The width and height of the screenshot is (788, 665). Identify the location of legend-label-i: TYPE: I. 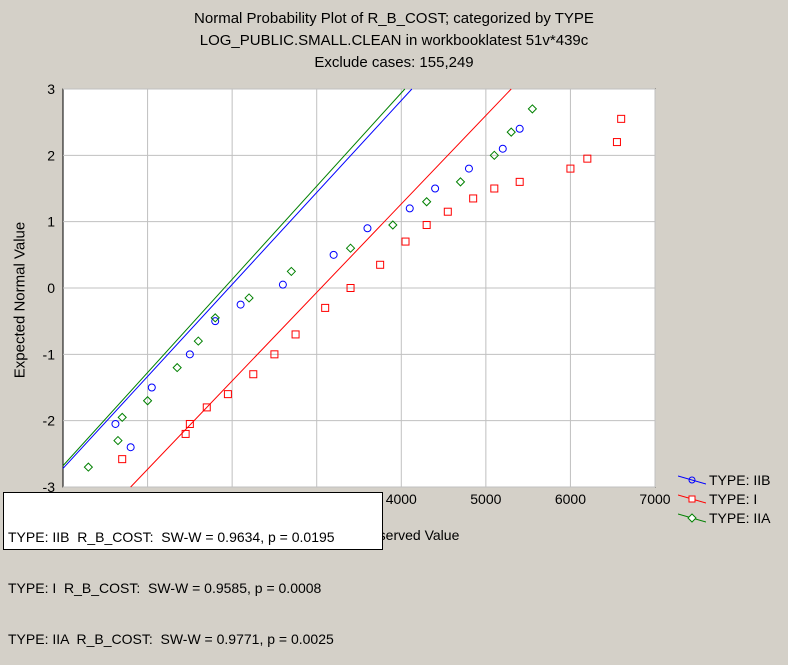
(733, 498).